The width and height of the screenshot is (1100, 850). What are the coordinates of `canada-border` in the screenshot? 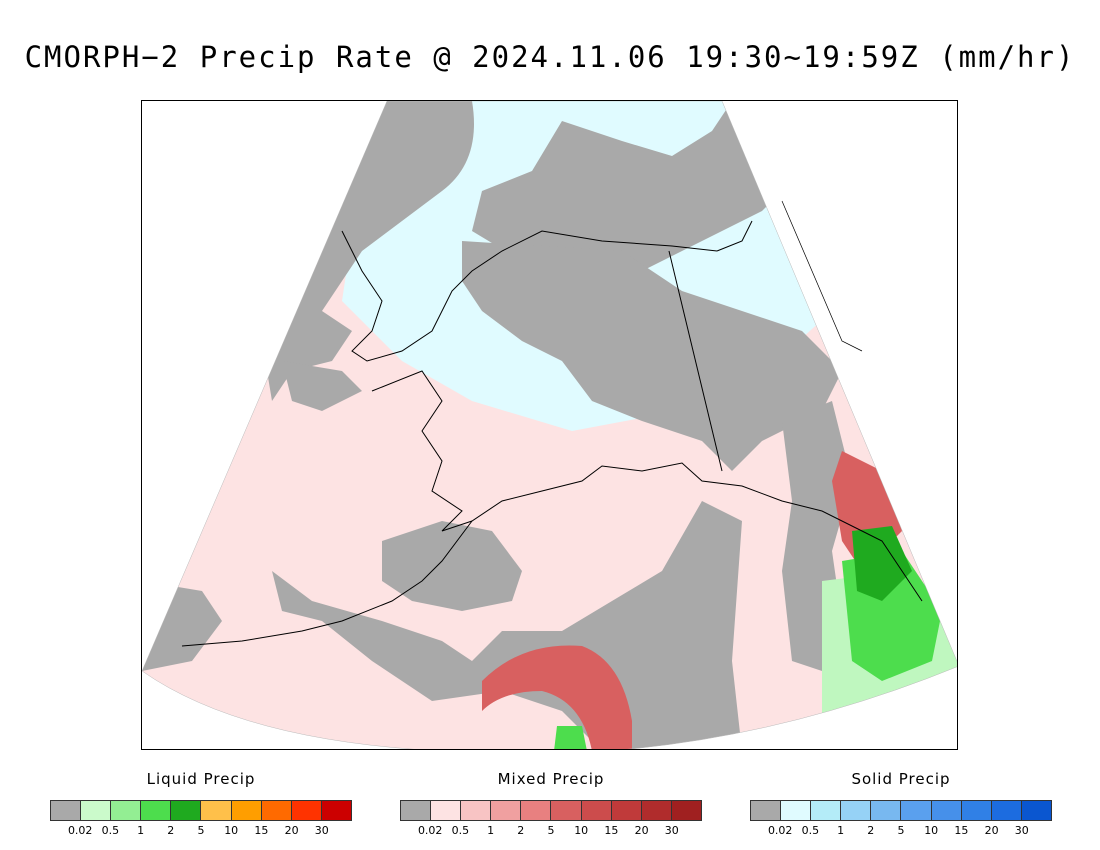 It's located at (695, 361).